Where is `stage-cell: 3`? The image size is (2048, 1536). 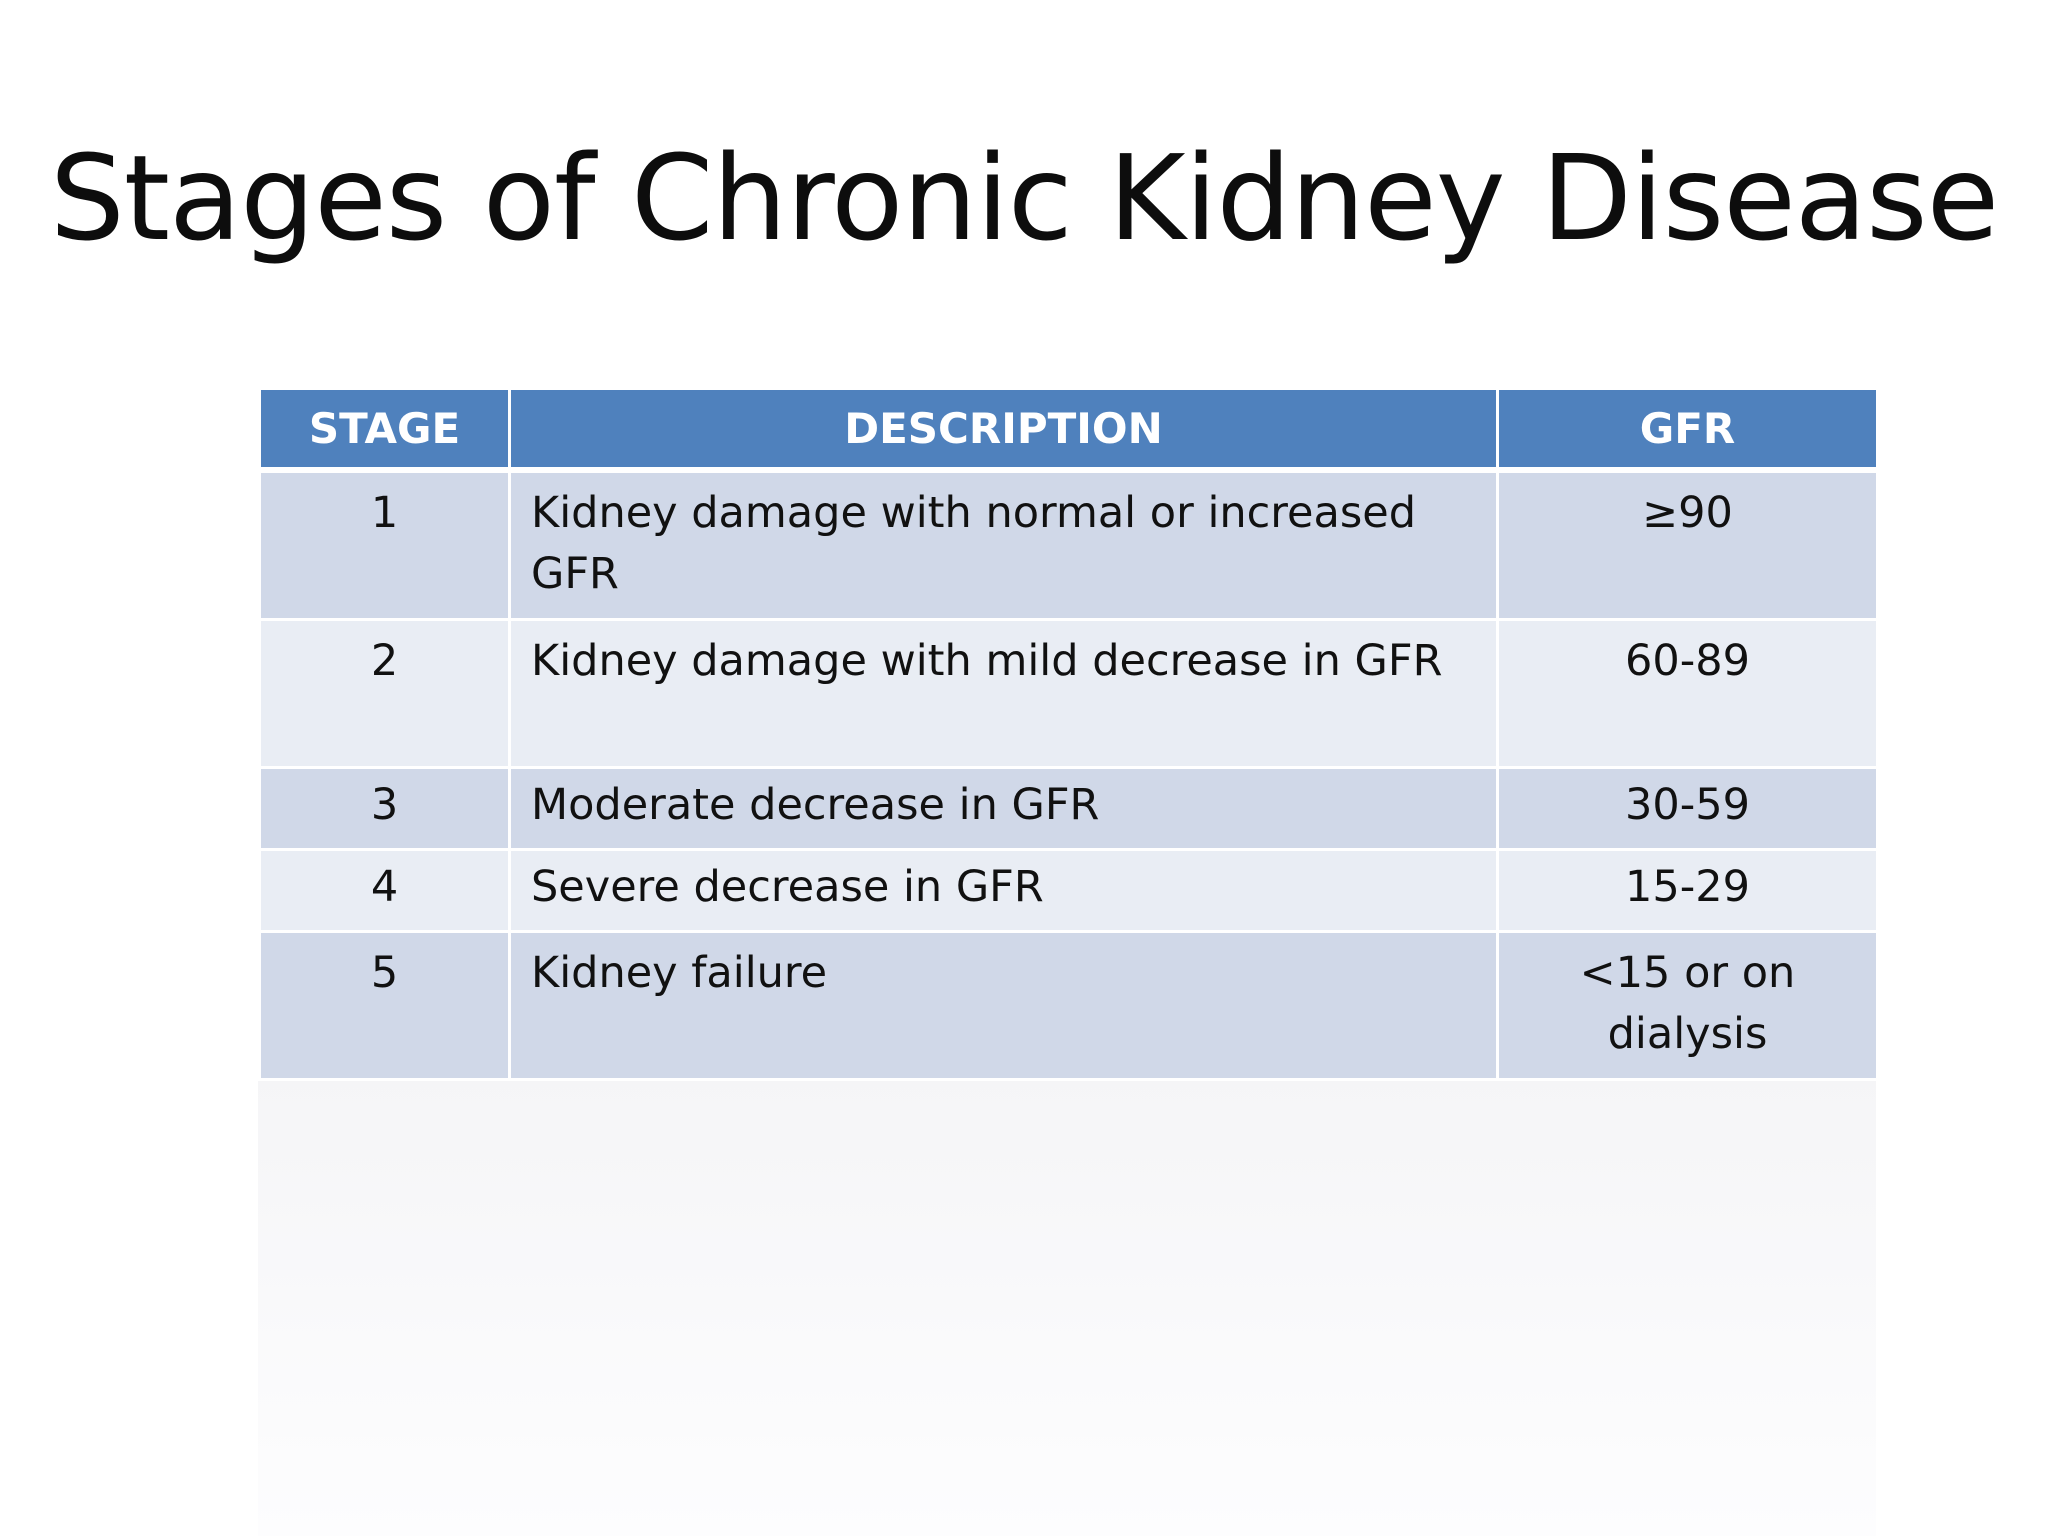 stage-cell: 3 is located at coordinates (384, 808).